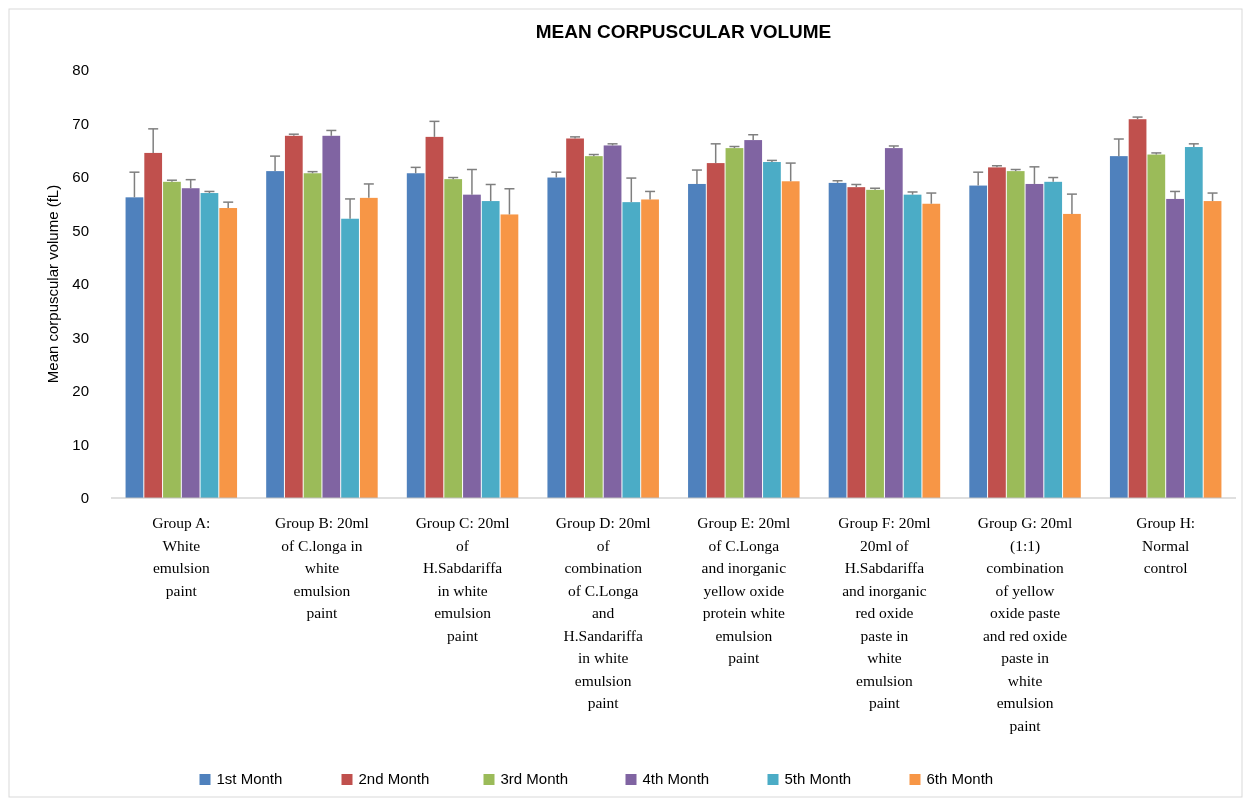 The width and height of the screenshot is (1245, 805). What do you see at coordinates (603, 612) in the screenshot?
I see `category-label: Group D: 20ml of combination of C.Longa and H.Sandariffa in white emulsion paint` at bounding box center [603, 612].